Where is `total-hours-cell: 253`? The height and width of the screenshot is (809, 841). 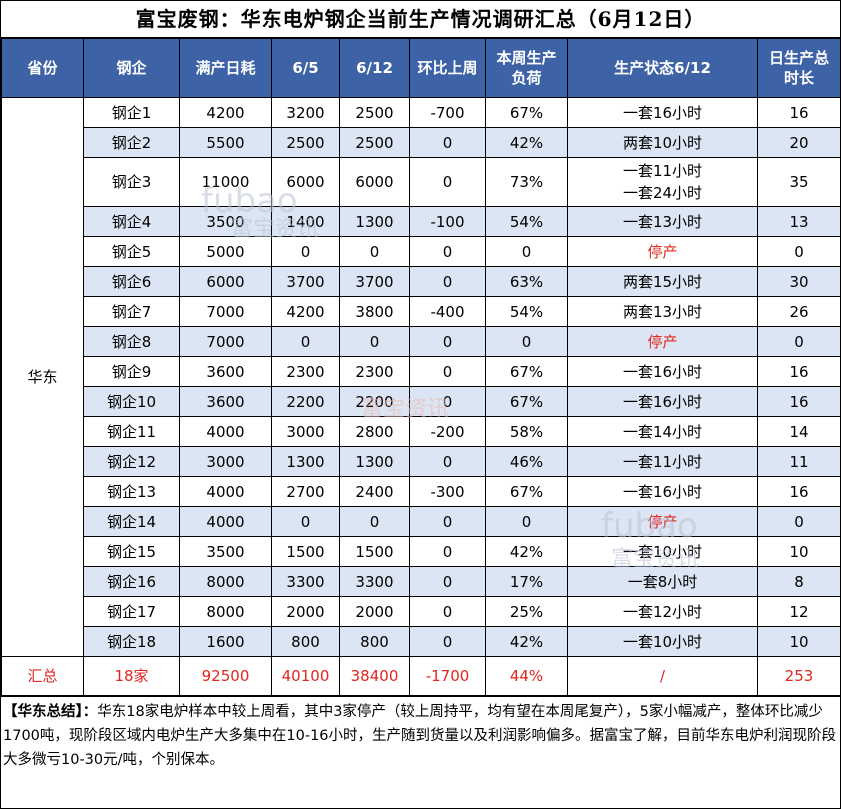 total-hours-cell: 253 is located at coordinates (799, 676).